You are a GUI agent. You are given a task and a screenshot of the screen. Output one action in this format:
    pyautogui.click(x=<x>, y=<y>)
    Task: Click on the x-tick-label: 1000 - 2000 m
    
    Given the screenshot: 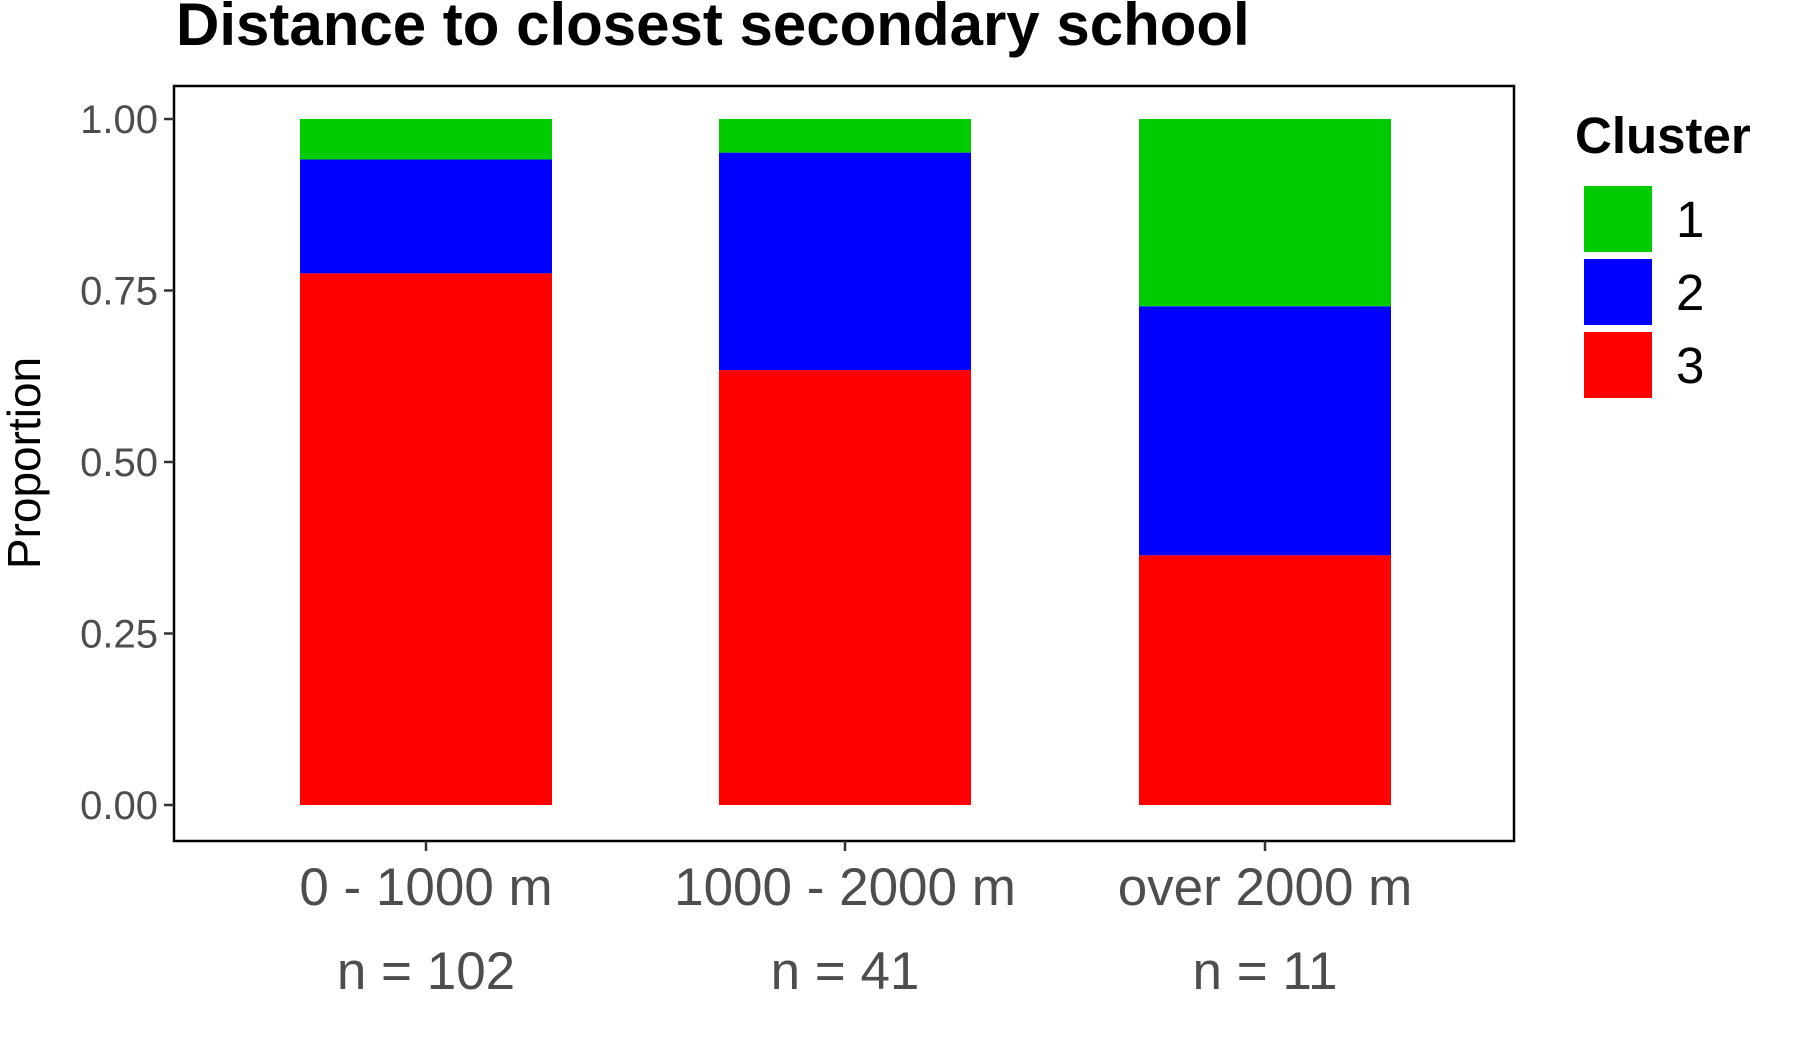 What is the action you would take?
    pyautogui.click(x=845, y=887)
    